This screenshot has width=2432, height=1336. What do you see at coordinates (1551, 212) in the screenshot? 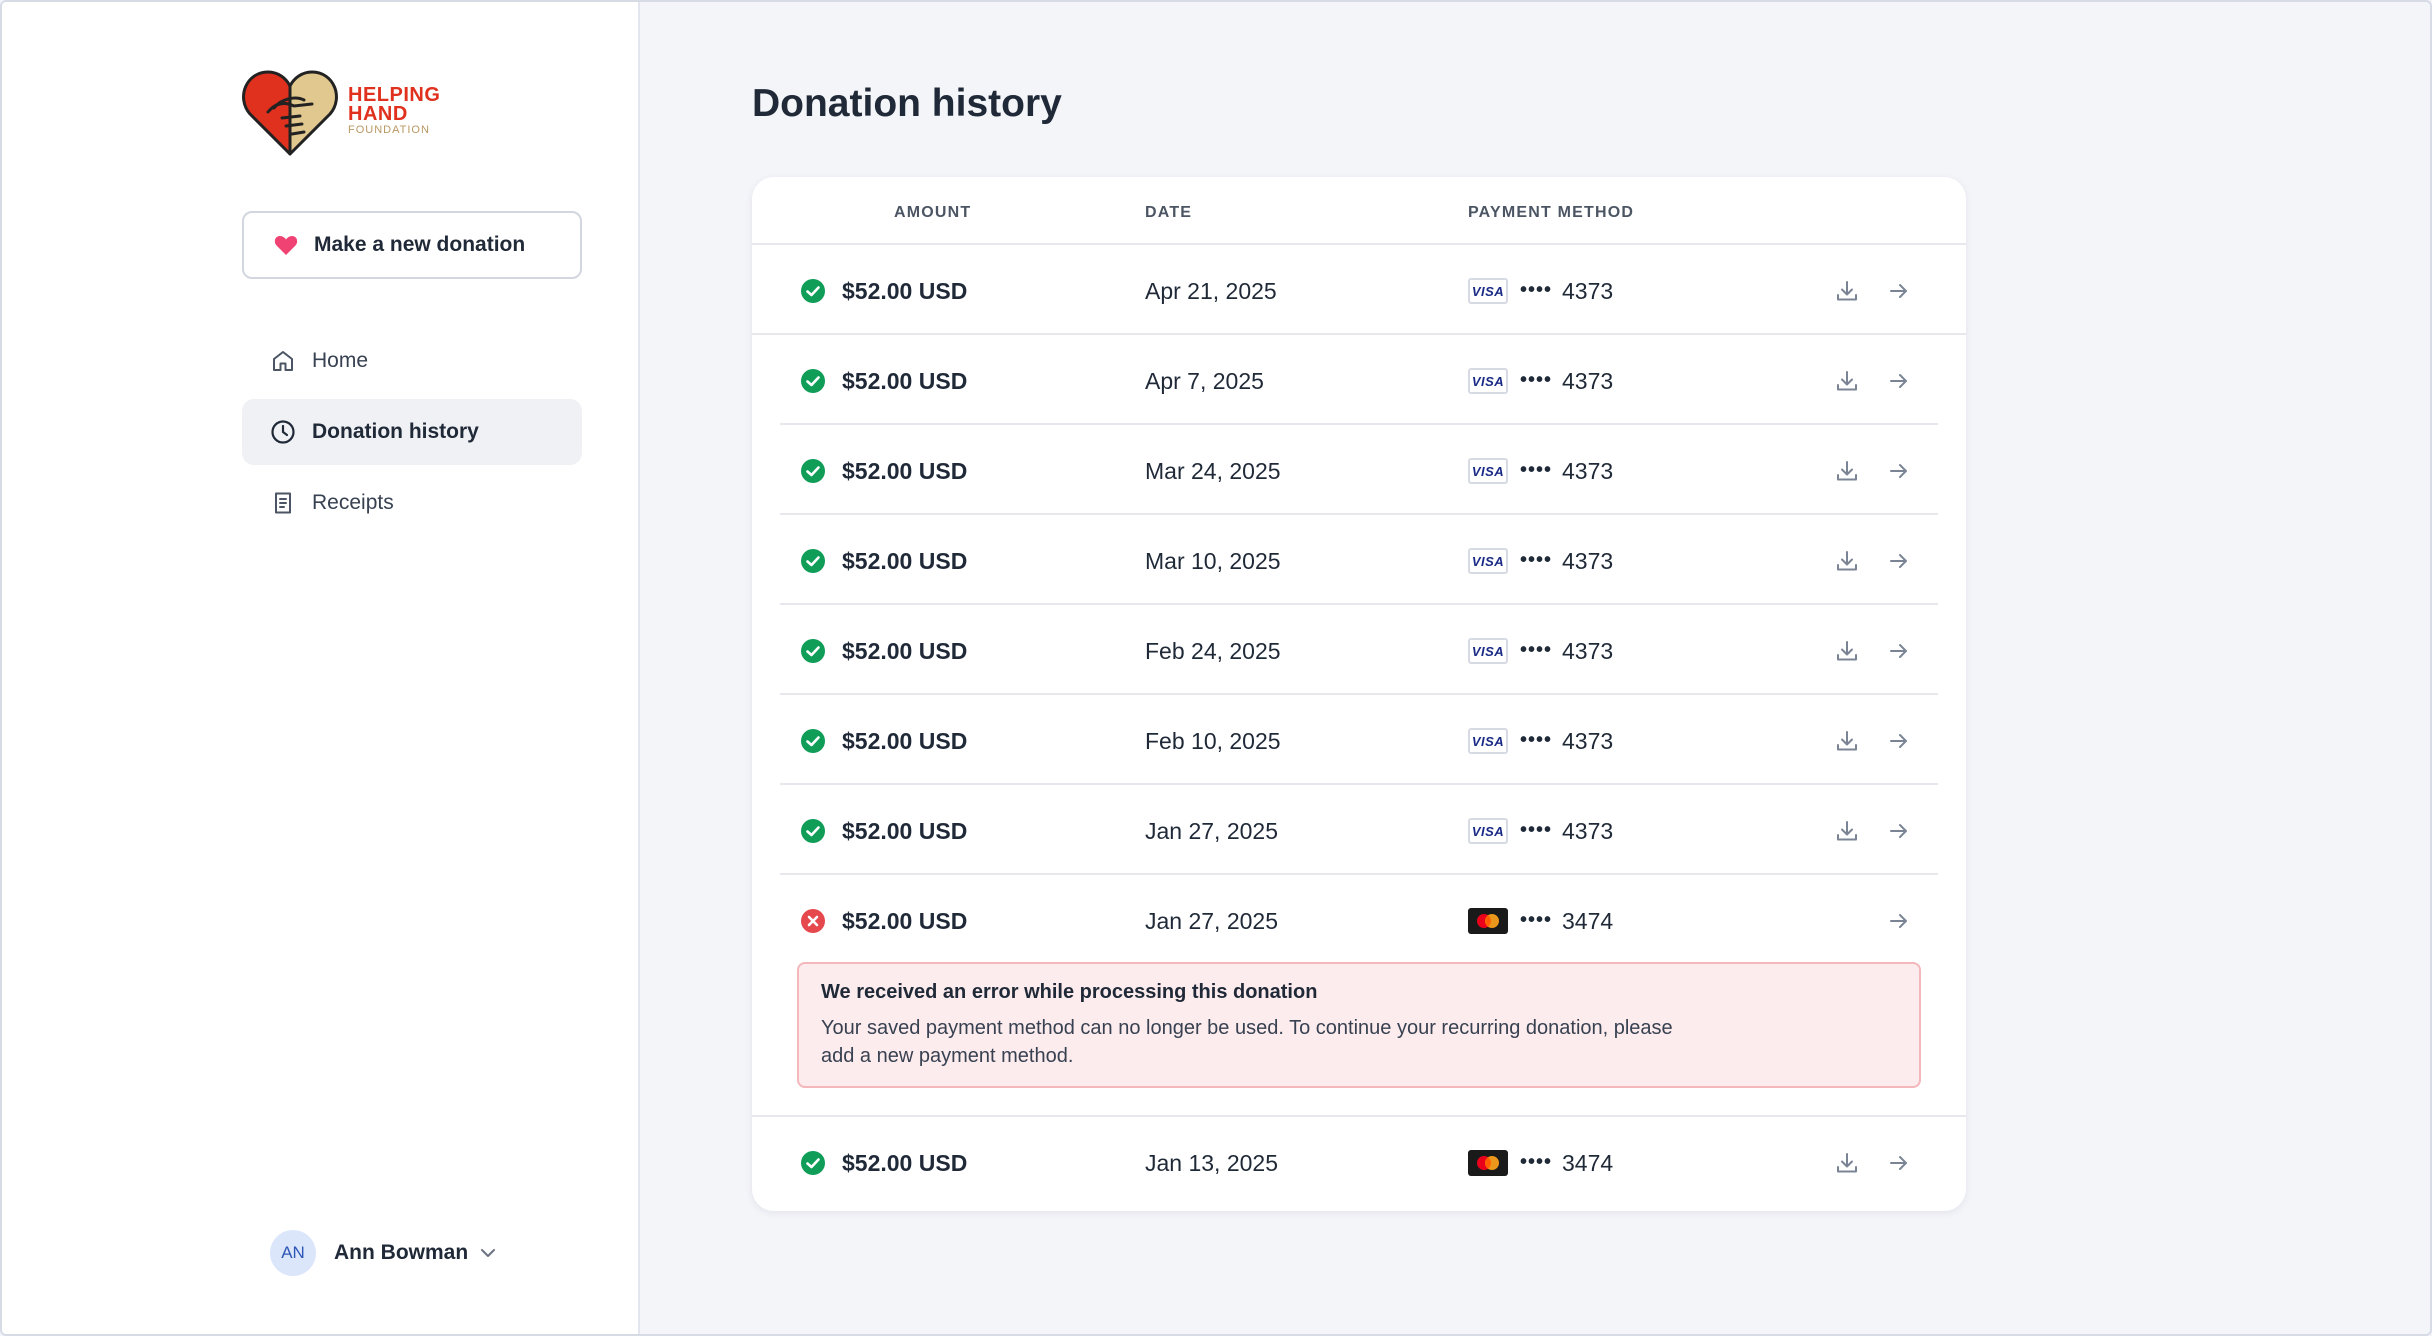
I see `column-header-payment-method: PAYMENT METHOD` at bounding box center [1551, 212].